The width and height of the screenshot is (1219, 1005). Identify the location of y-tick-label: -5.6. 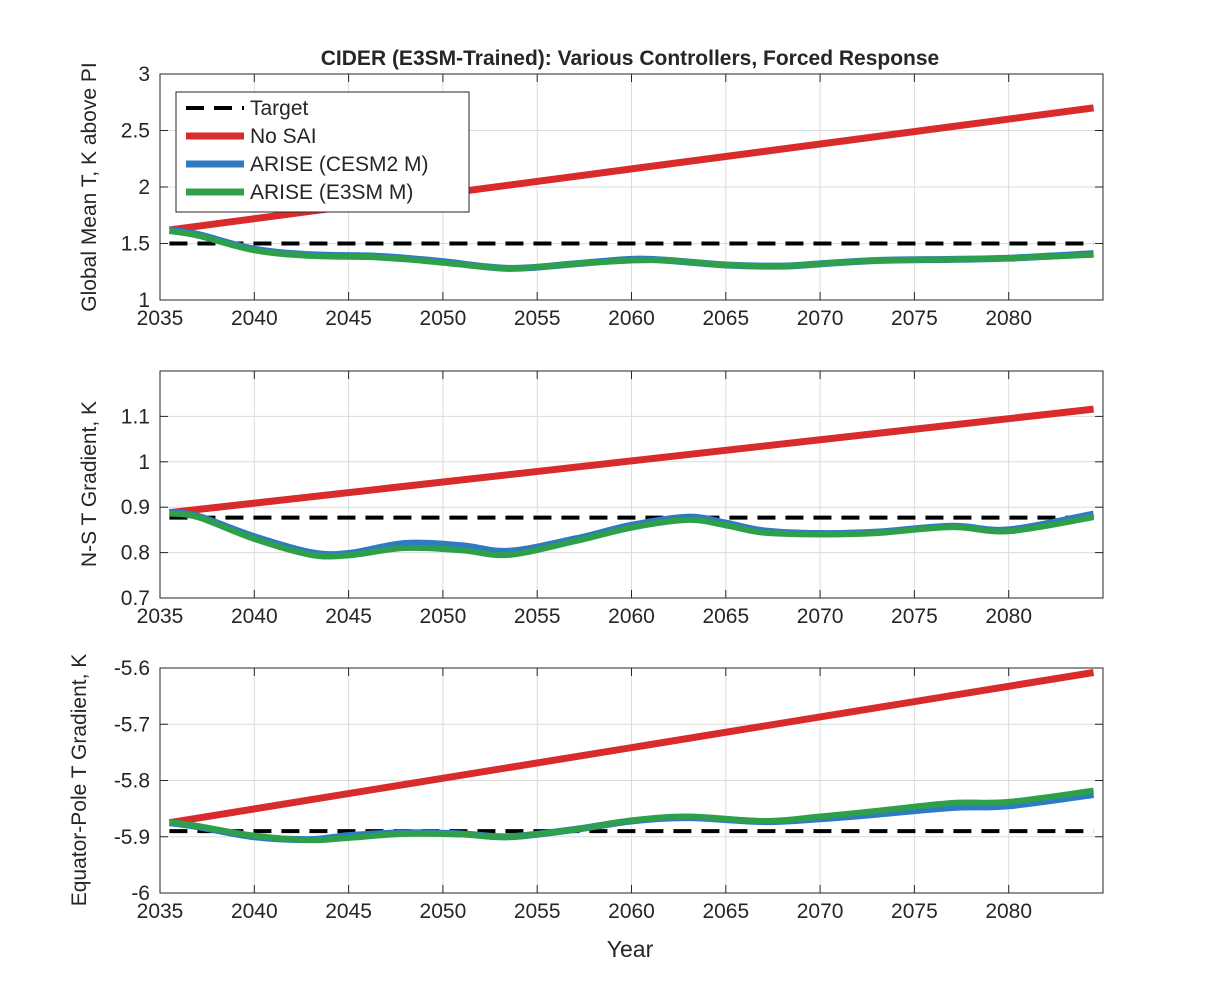
(132, 668).